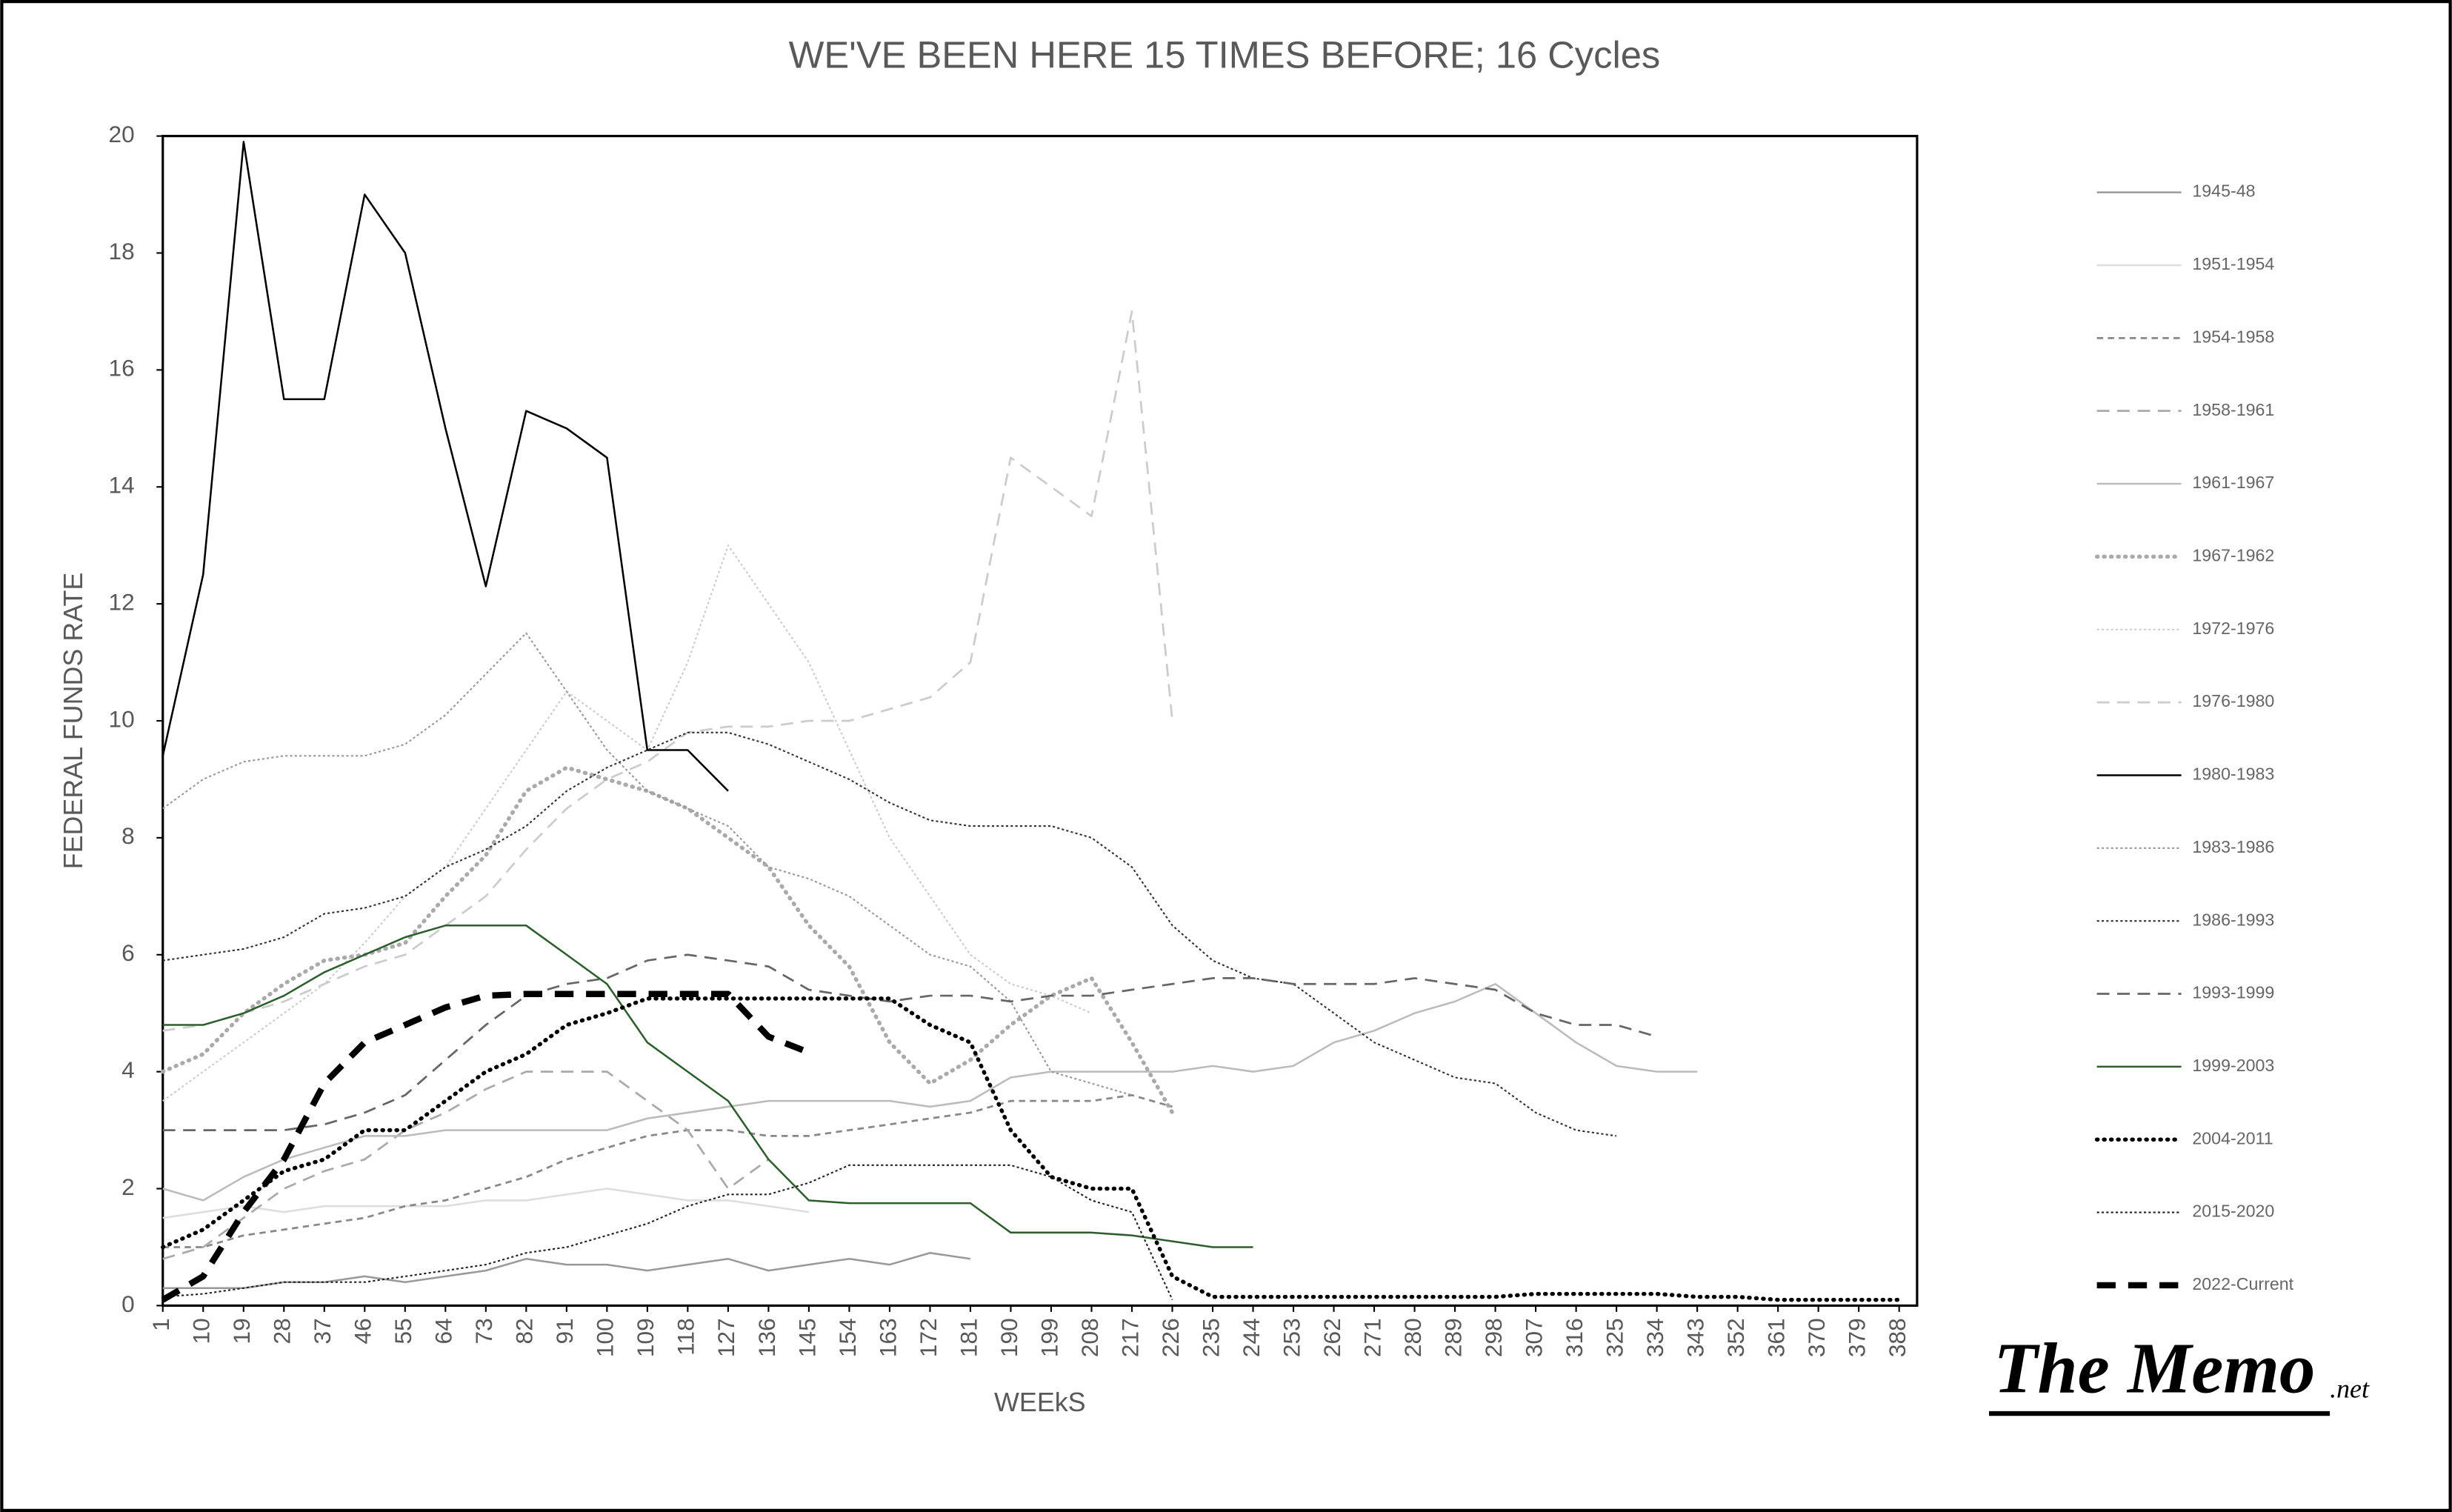  I want to click on x-tick-label: 136, so click(766, 1337).